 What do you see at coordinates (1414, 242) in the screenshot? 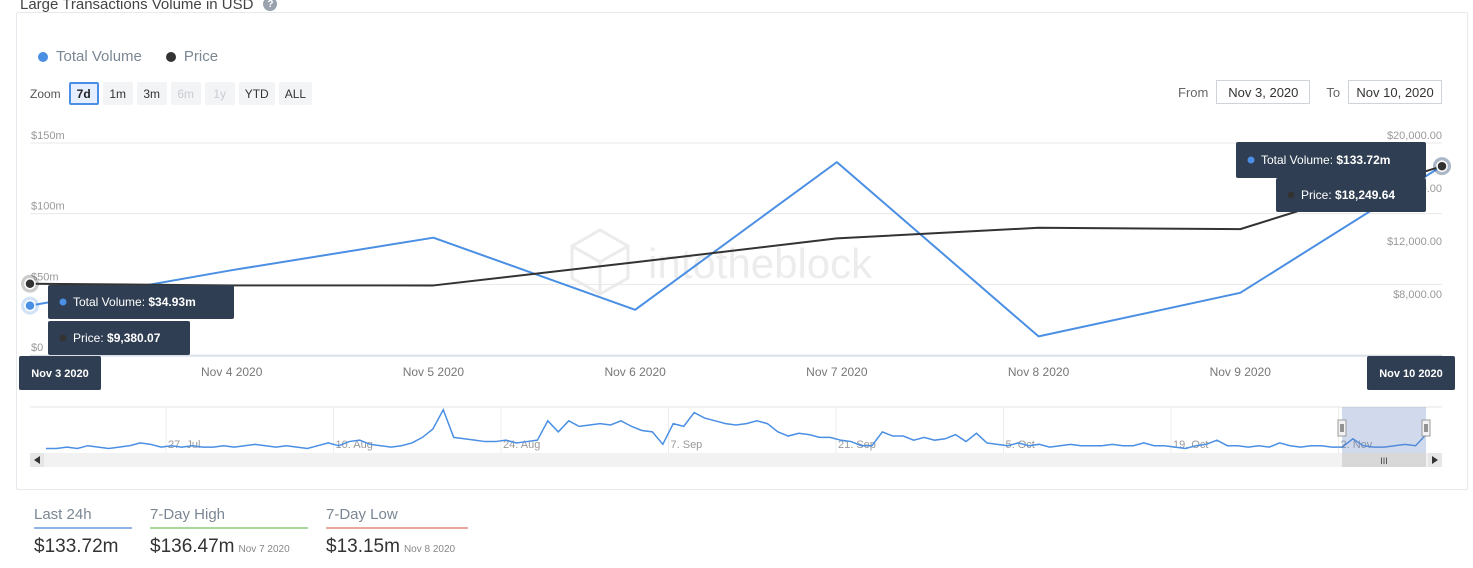
I see `y-right-tick-label: $12,000.00` at bounding box center [1414, 242].